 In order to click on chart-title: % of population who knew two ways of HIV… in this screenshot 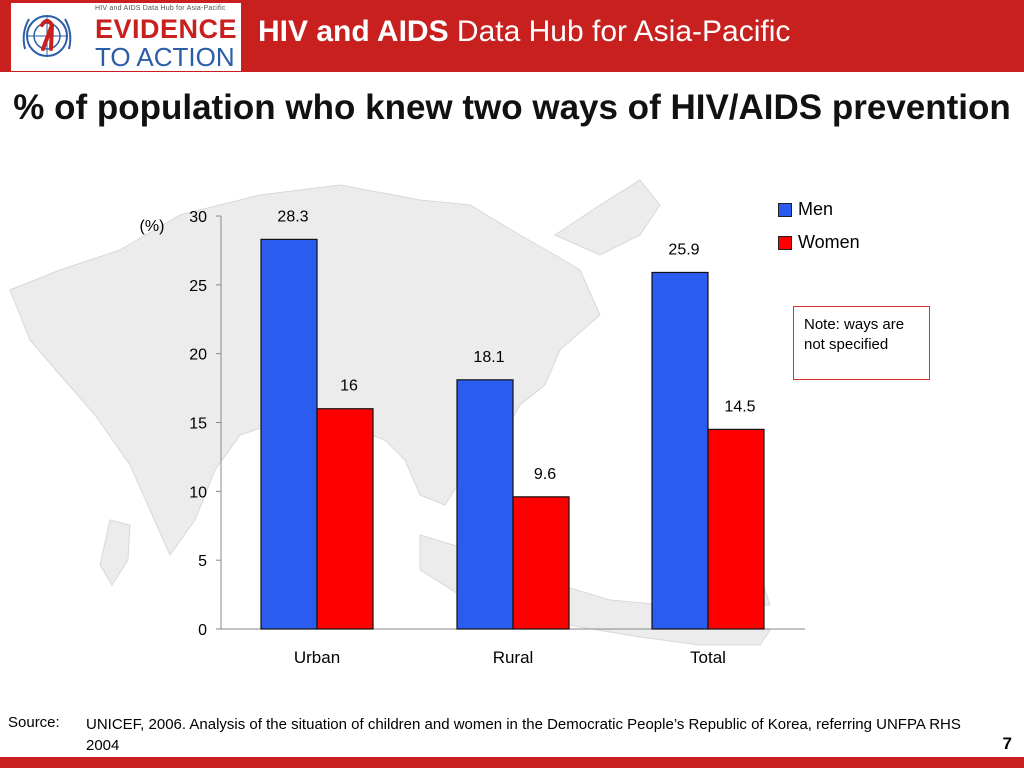, I will do `click(512, 107)`.